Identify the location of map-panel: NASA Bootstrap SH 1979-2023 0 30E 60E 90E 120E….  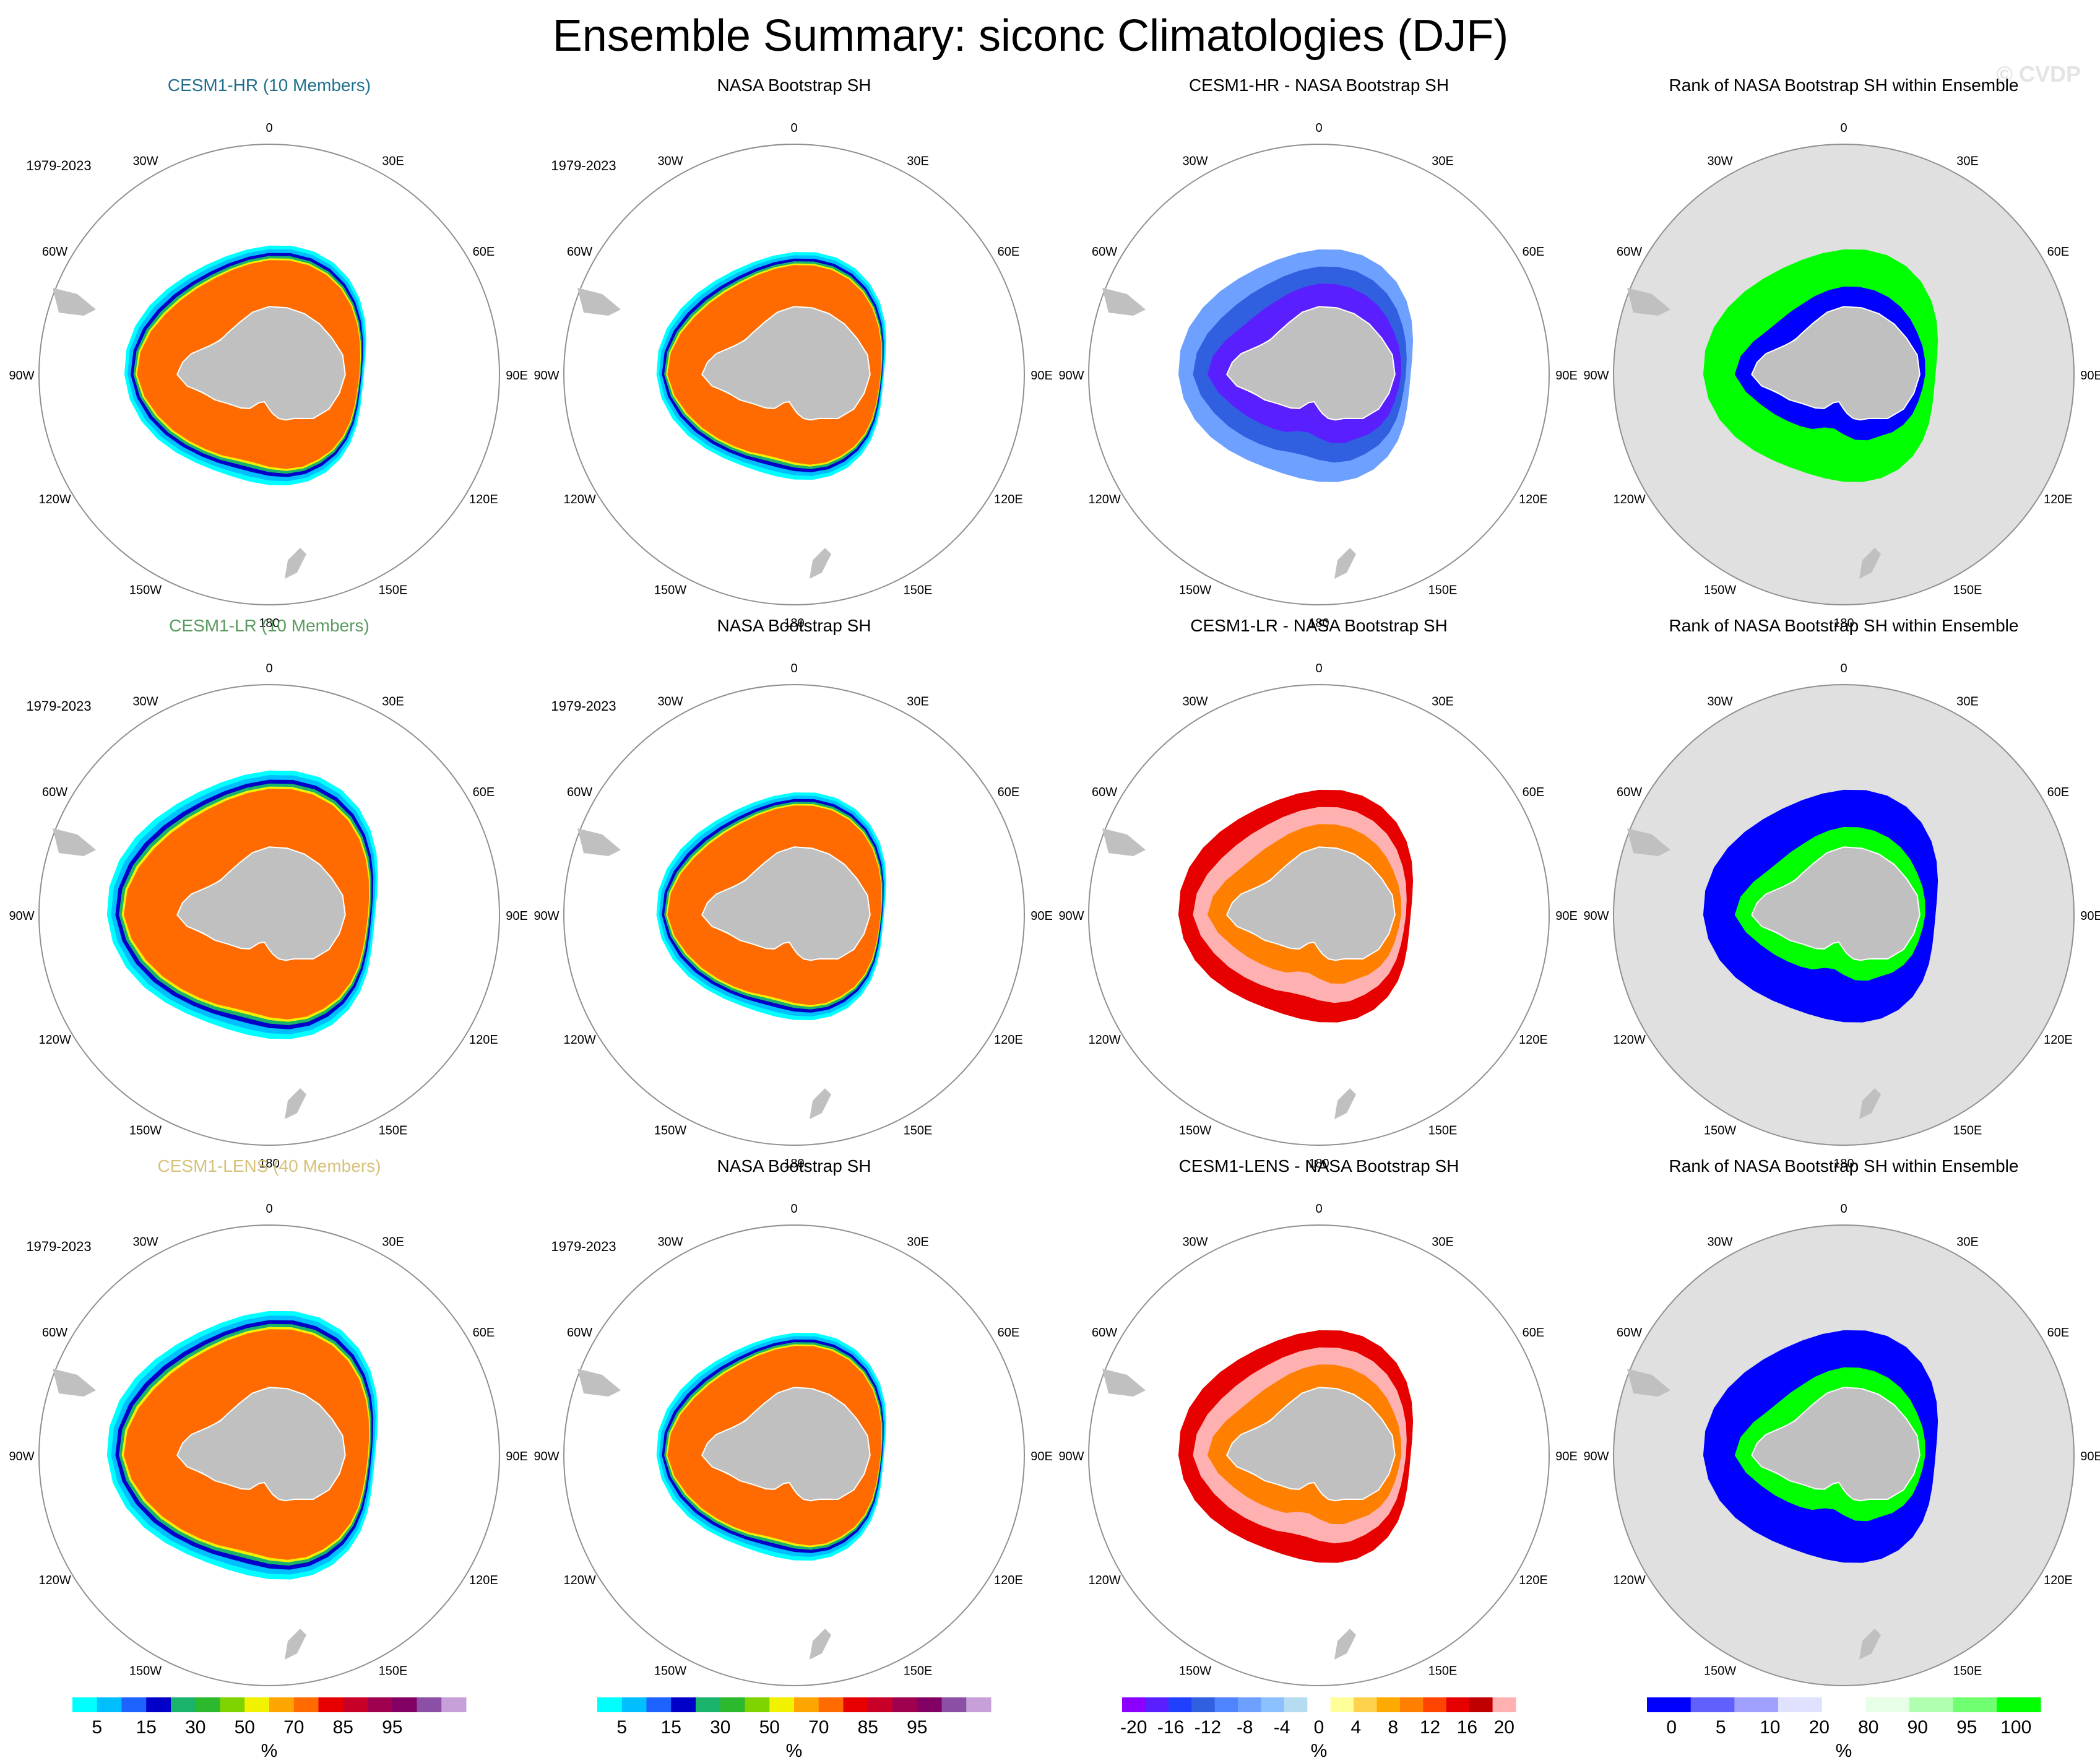
(793, 893).